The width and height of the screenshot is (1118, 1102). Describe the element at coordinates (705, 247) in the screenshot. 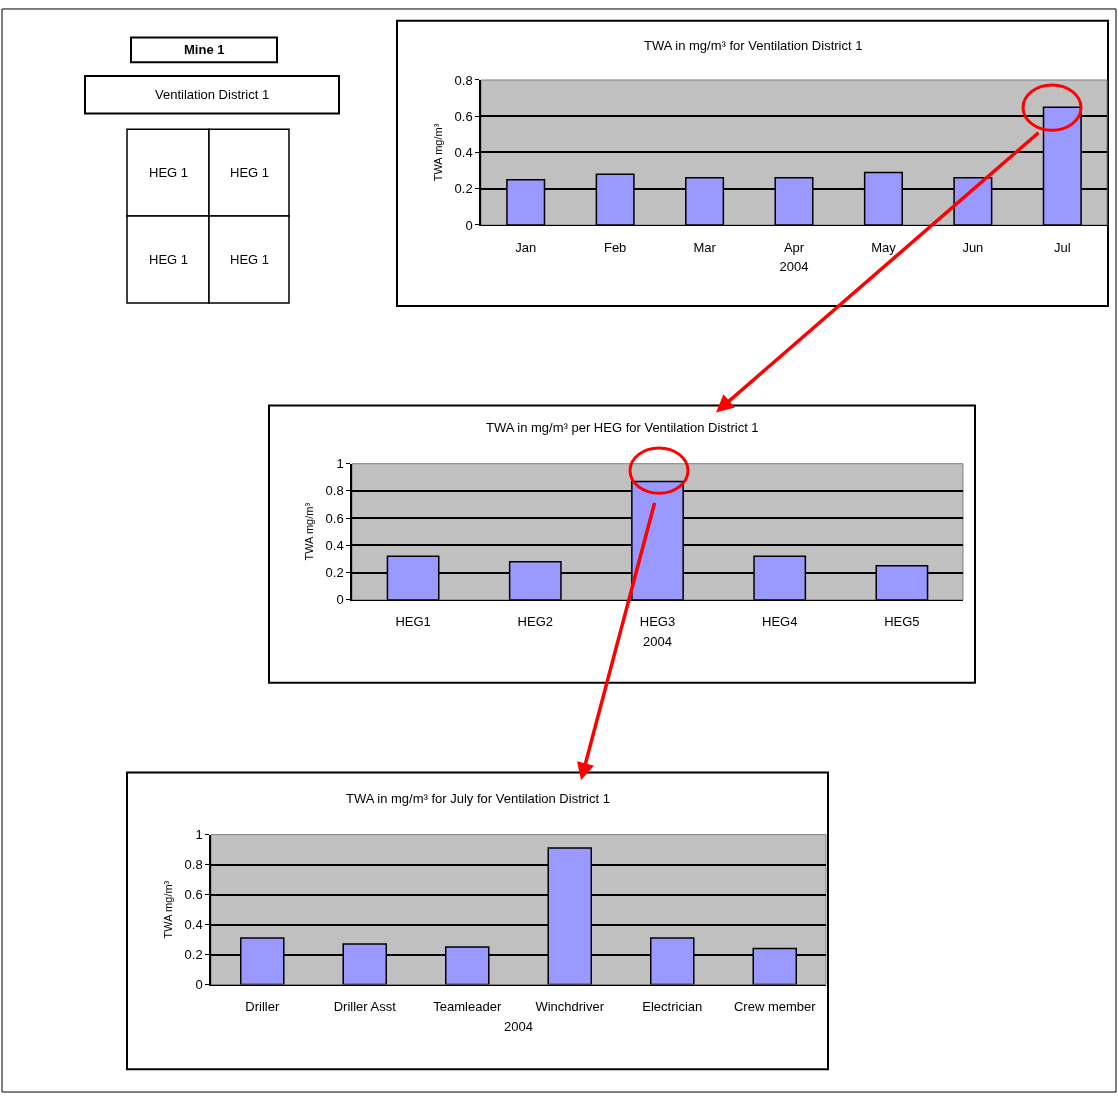

I see `x-tick-label: Mar` at that location.